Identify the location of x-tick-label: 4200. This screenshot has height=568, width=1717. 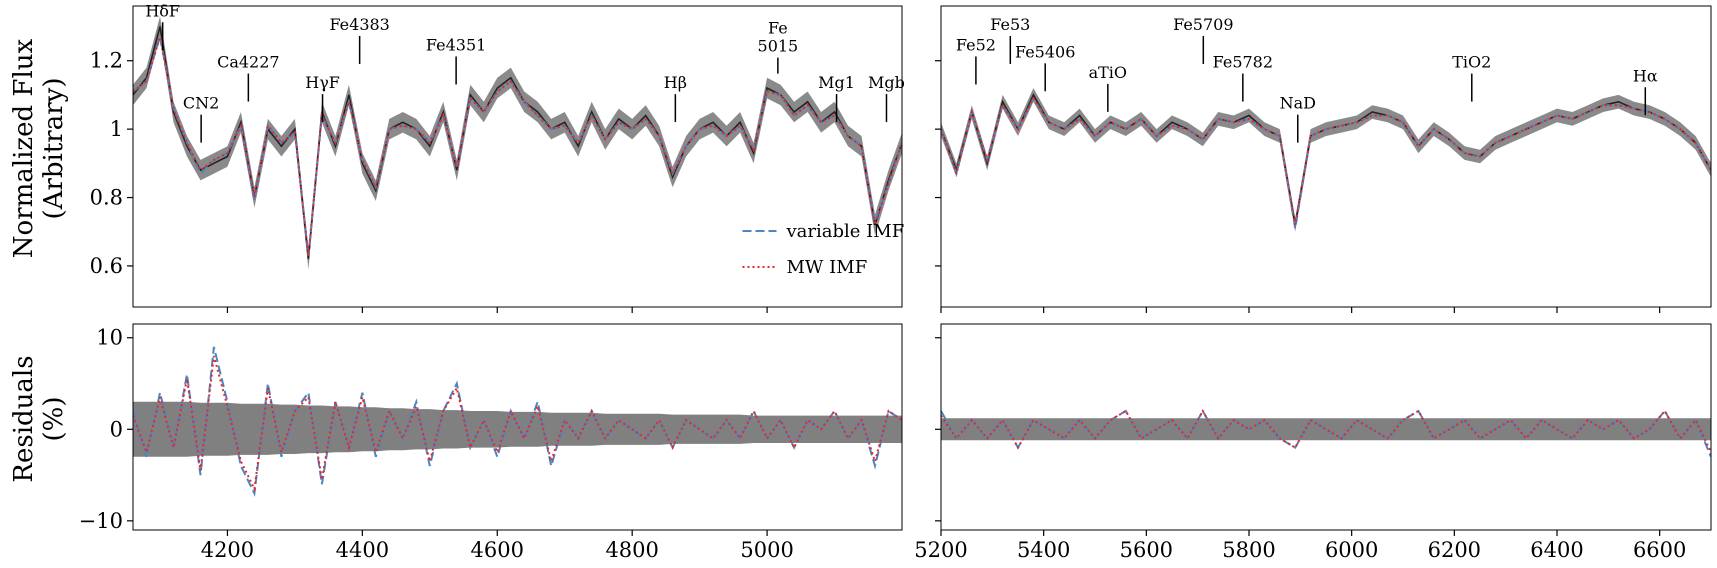
(227, 550).